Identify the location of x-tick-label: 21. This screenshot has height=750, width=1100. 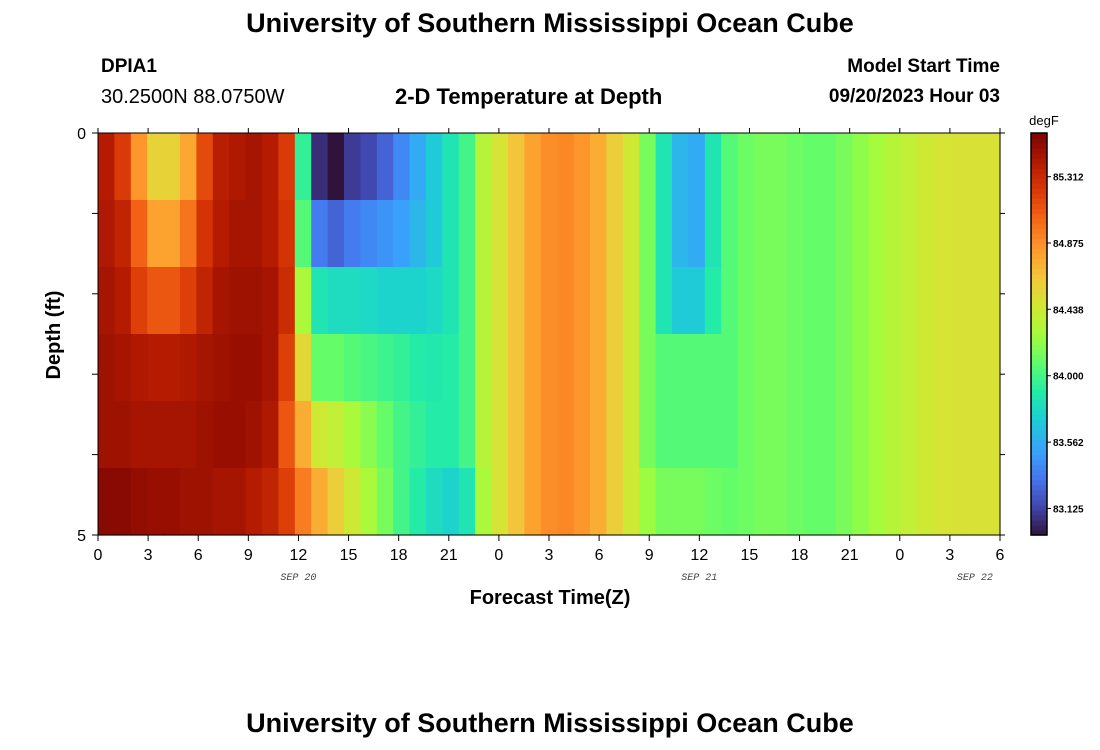
(449, 555).